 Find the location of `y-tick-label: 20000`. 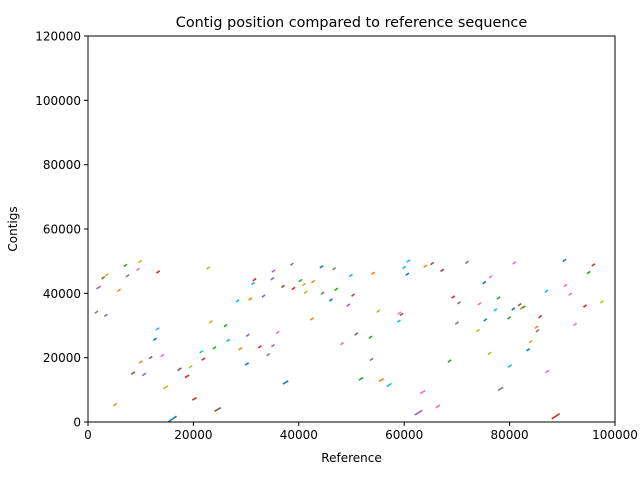

y-tick-label: 20000 is located at coordinates (62, 358).